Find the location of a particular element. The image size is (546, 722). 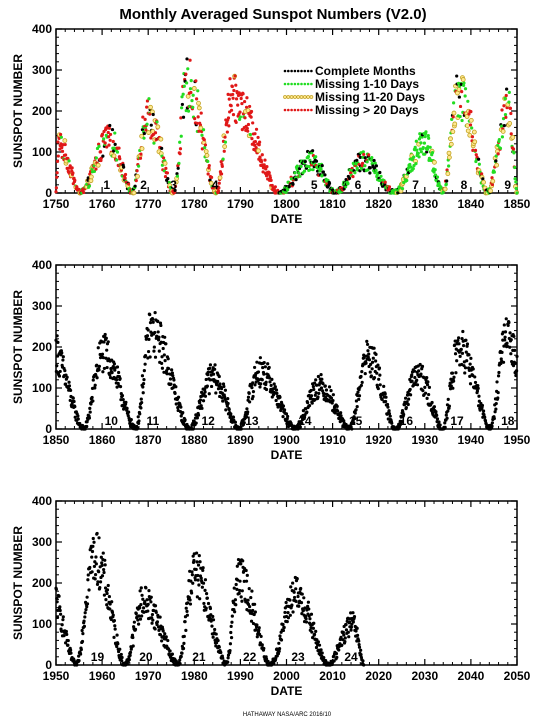

x-tick-label: 2040 is located at coordinates (471, 676).